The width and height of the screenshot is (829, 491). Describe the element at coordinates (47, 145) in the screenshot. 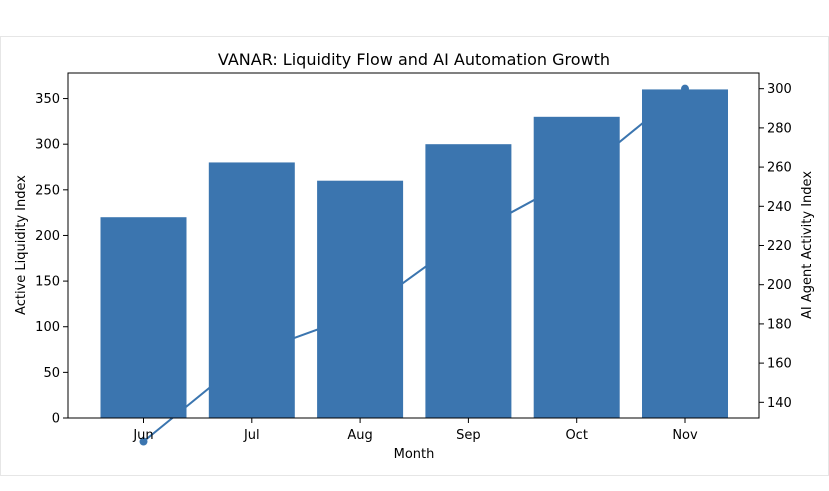

I see `left-tick-label: 300` at that location.